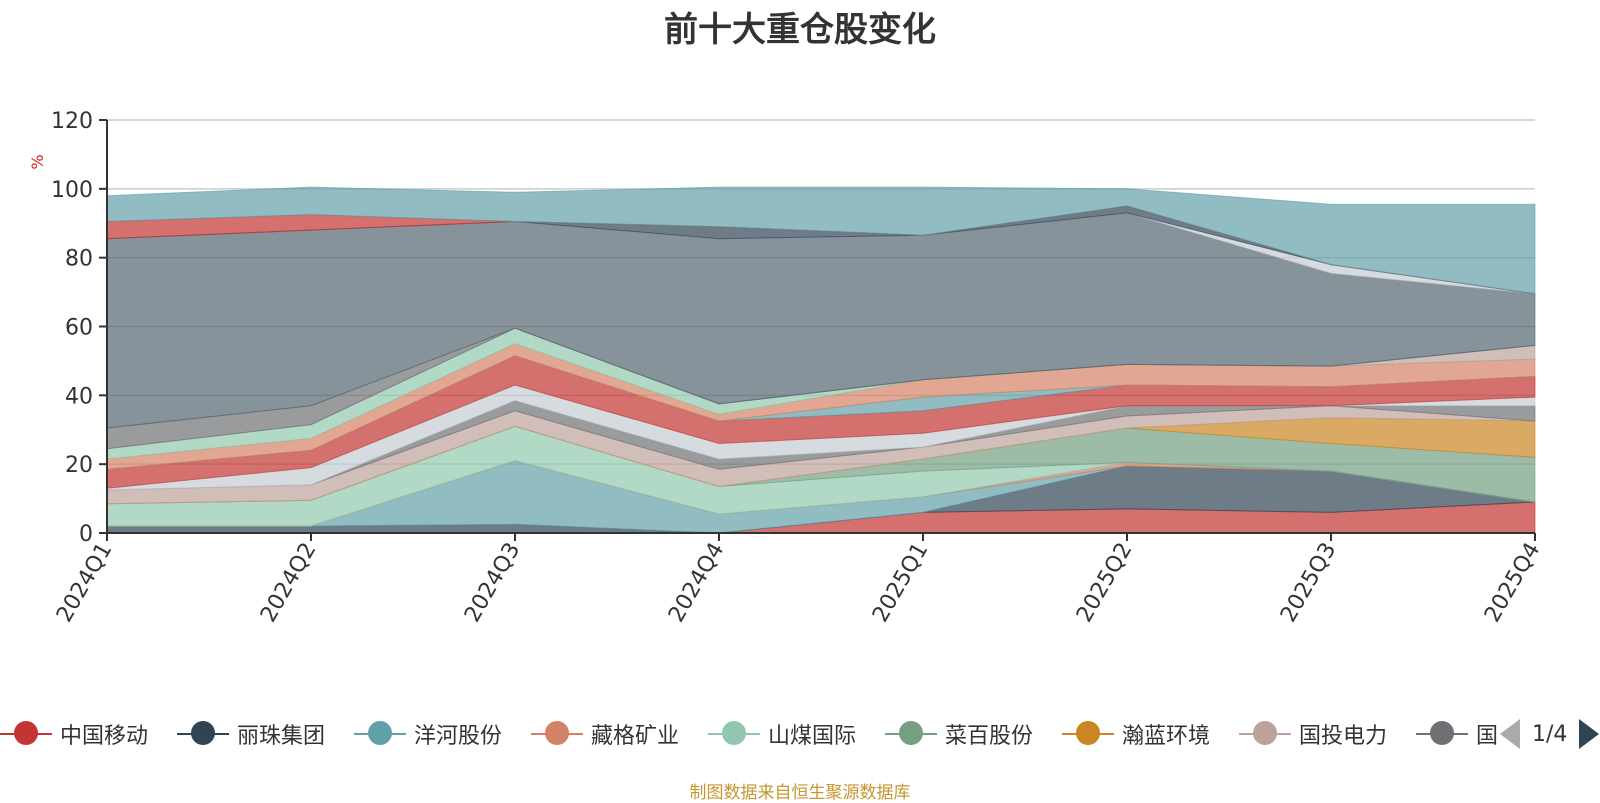  I want to click on legend-page-indicator: 1/4, so click(1550, 734).